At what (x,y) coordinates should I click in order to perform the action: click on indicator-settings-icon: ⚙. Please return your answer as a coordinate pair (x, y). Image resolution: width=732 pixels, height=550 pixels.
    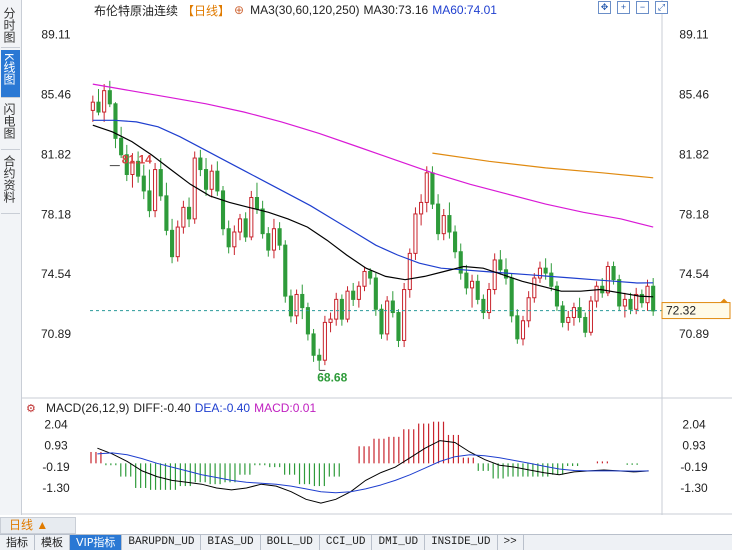
    Looking at the image, I should click on (31, 408).